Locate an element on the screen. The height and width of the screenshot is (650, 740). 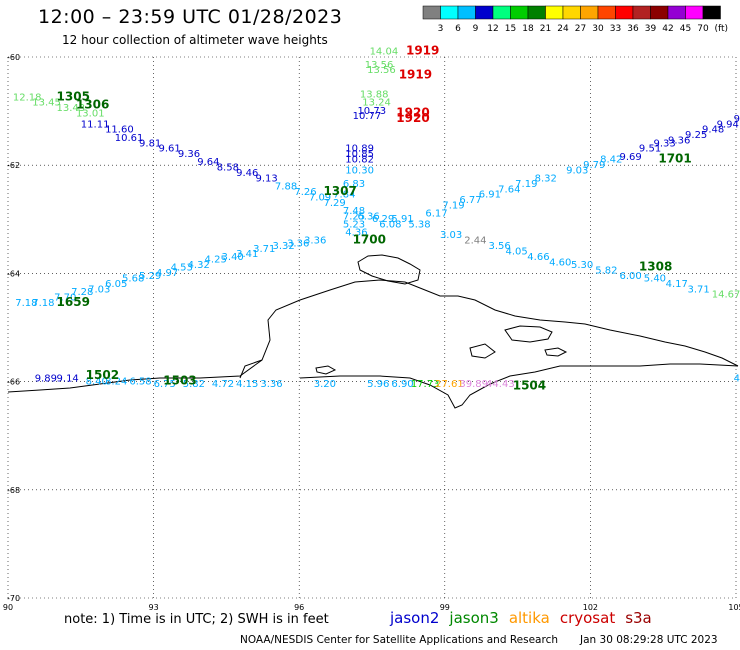
wave-height-label: 10.82 is located at coordinates (359, 159).